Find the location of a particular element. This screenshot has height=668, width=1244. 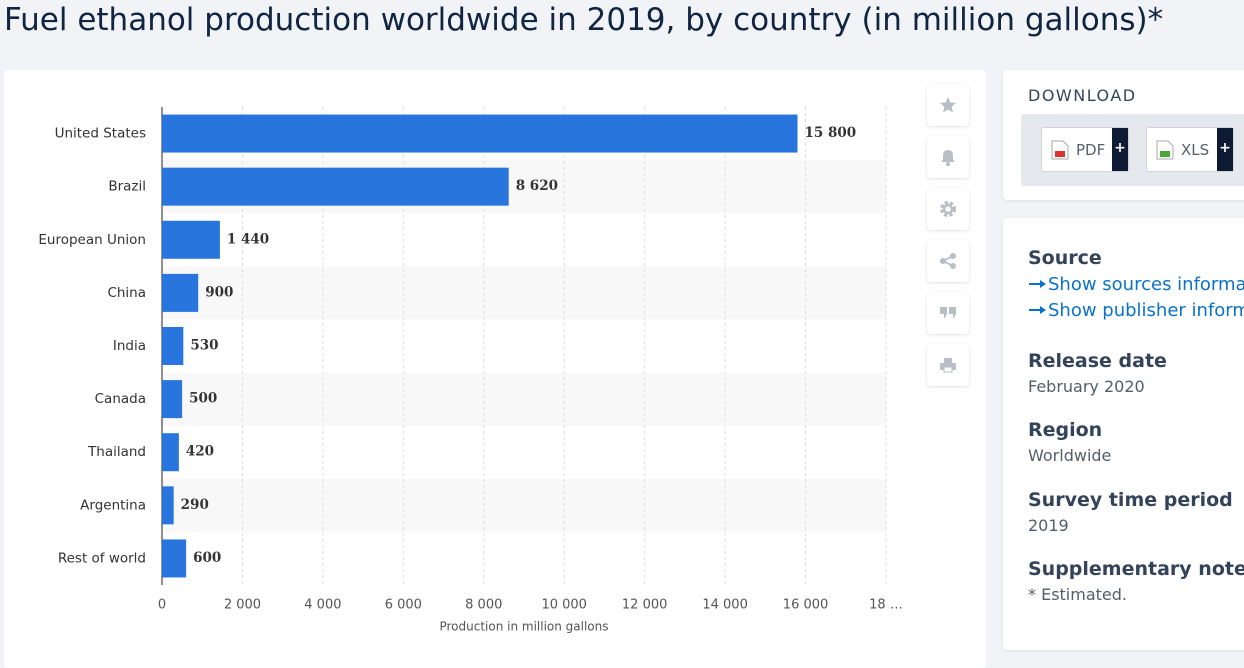

settings-button is located at coordinates (948, 209).